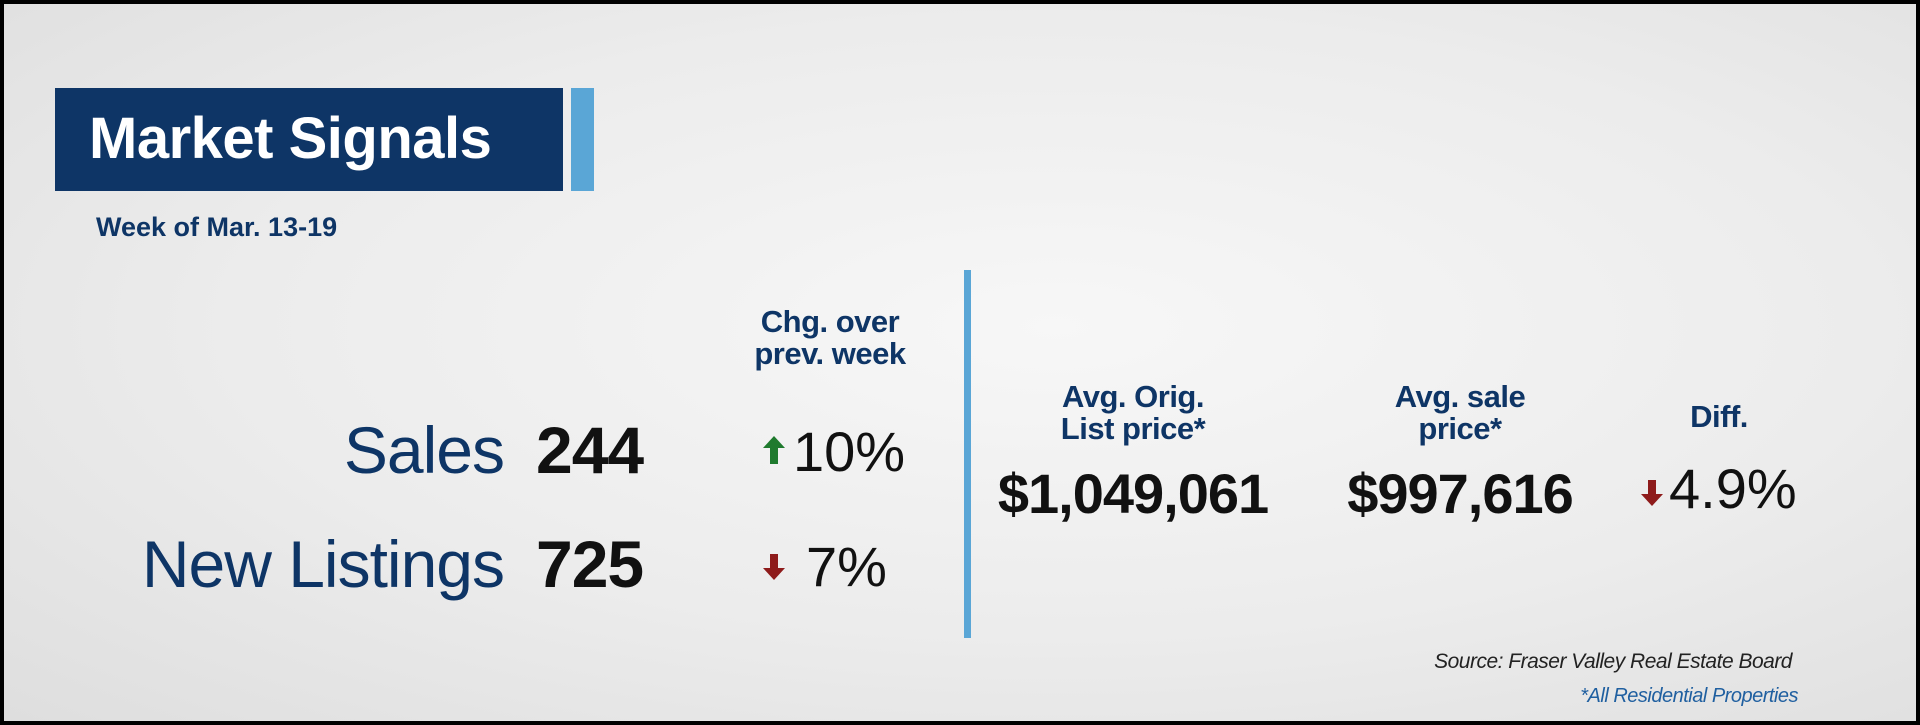 This screenshot has height=725, width=1920. What do you see at coordinates (1460, 396) in the screenshot?
I see `price-header-line: Avg. sale` at bounding box center [1460, 396].